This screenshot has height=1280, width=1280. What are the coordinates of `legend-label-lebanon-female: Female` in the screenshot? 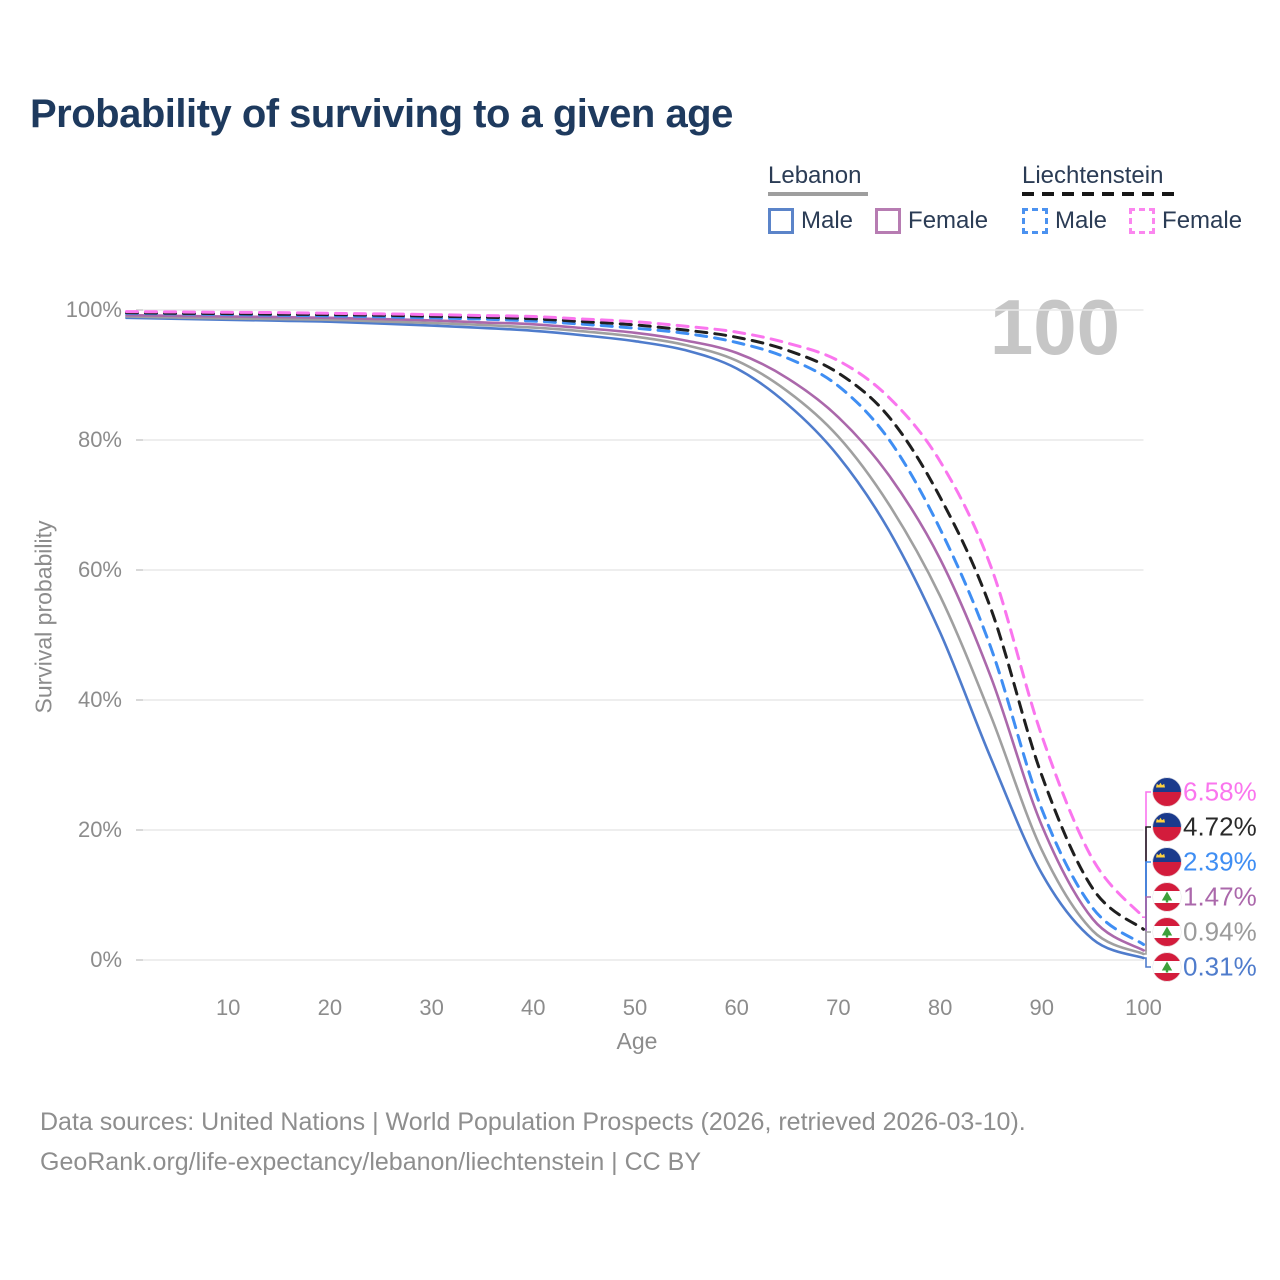 It's located at (948, 221).